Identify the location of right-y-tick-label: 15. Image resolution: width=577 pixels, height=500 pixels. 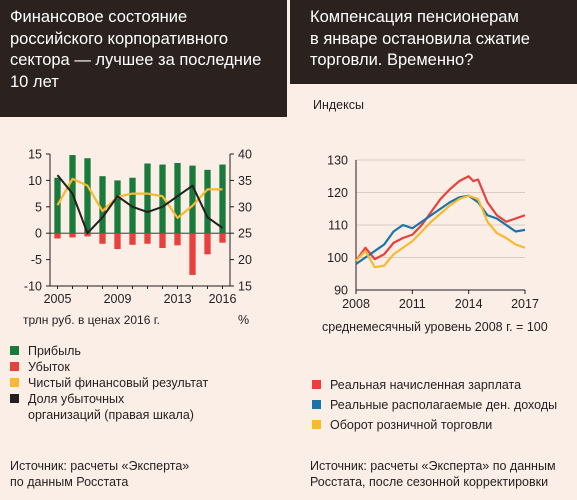
(245, 287).